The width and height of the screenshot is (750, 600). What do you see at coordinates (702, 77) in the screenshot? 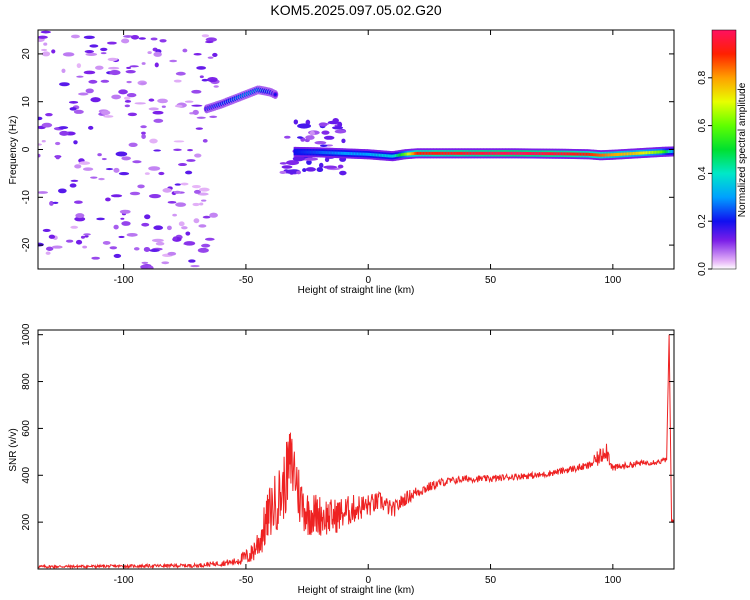
I see `colorbar-tick-label: 0.8` at bounding box center [702, 77].